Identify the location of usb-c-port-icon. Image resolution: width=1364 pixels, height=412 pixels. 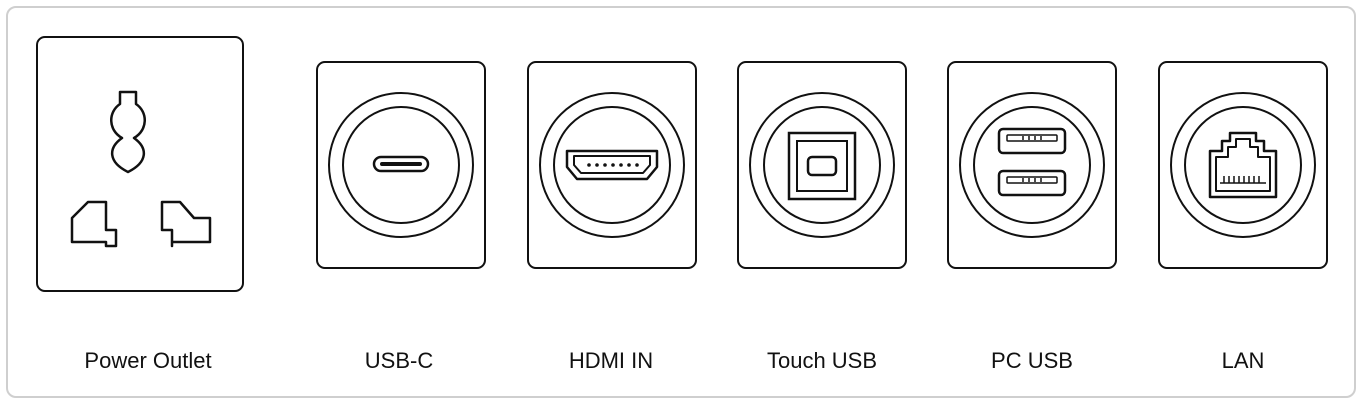
(401, 165).